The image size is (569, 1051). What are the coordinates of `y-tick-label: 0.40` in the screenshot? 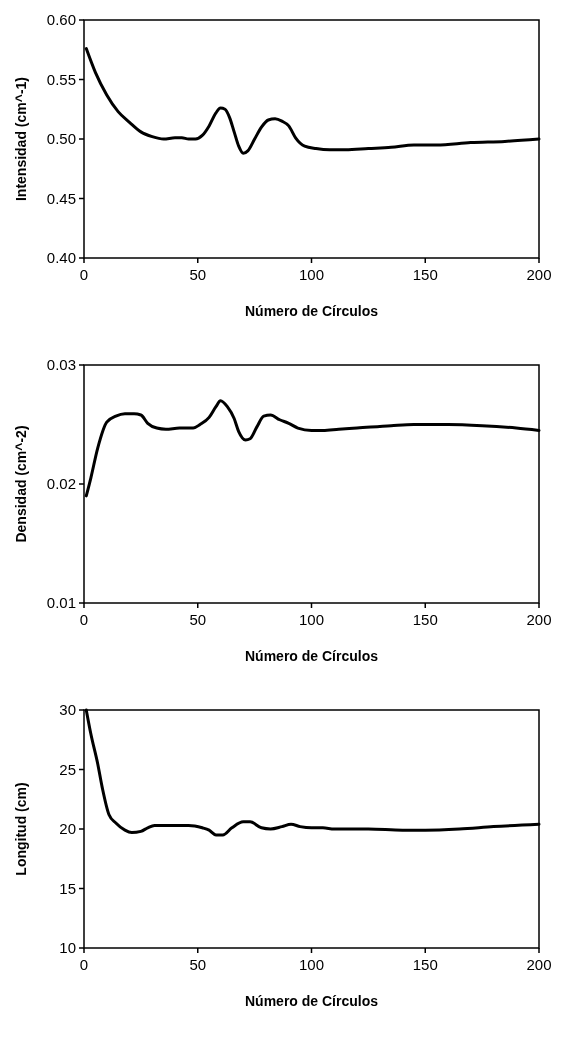 It's located at (61, 258).